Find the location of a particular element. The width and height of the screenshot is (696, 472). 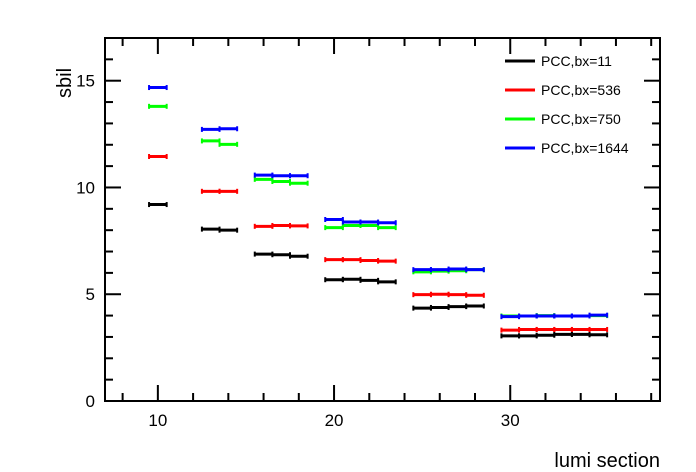

legend-label: PCC,bx=1644 is located at coordinates (585, 148).